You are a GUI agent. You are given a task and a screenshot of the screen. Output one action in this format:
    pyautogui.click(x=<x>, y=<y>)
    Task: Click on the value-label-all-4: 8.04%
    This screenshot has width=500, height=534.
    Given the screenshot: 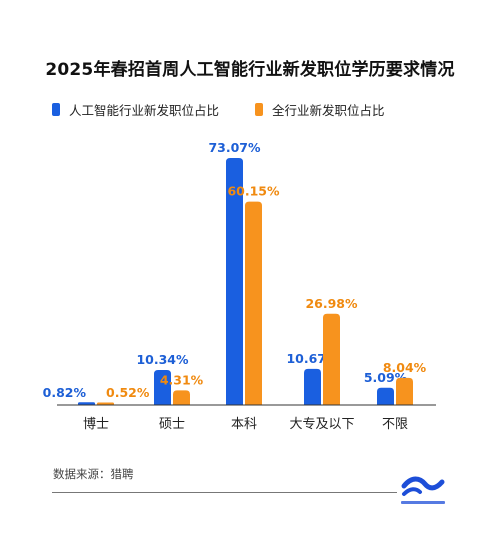 What is the action you would take?
    pyautogui.click(x=405, y=367)
    